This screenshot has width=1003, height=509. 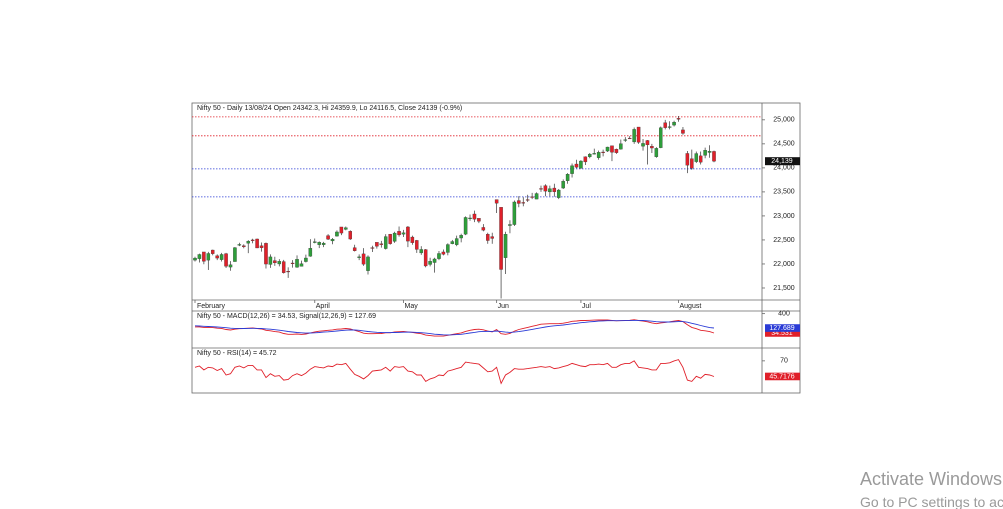 I want to click on y-tick-label: 400, so click(x=784, y=313).